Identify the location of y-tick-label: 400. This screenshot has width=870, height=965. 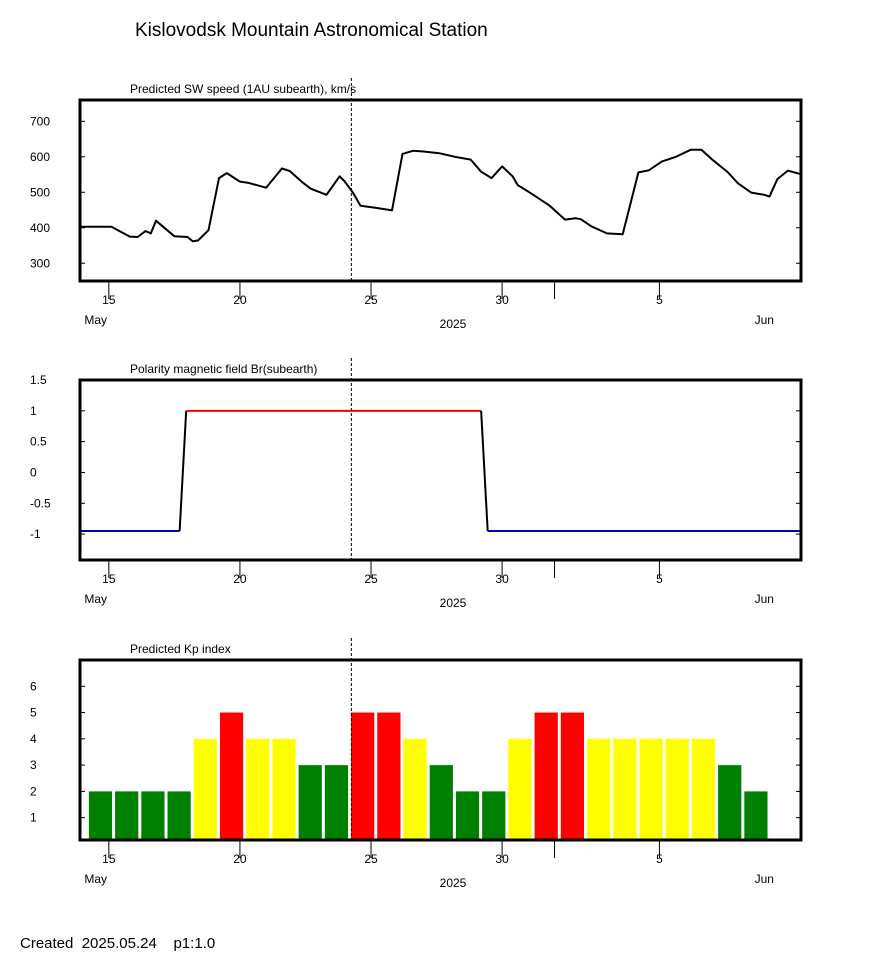
(40, 228).